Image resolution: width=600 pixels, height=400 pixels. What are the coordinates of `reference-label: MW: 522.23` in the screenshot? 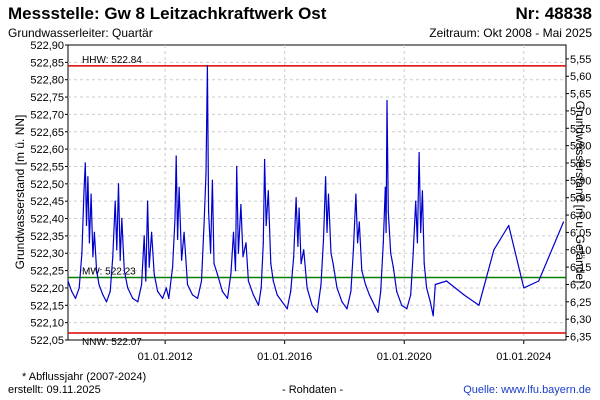 It's located at (109, 272).